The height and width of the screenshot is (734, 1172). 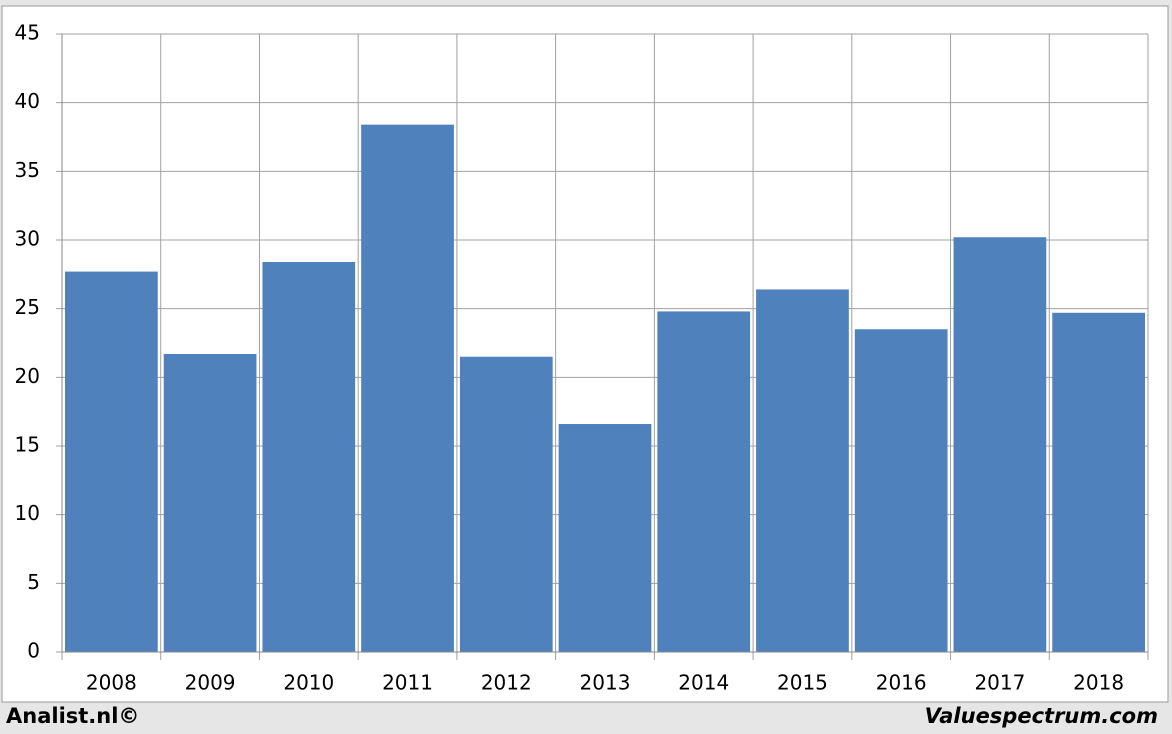 What do you see at coordinates (27, 307) in the screenshot?
I see `y-tick-label: 25` at bounding box center [27, 307].